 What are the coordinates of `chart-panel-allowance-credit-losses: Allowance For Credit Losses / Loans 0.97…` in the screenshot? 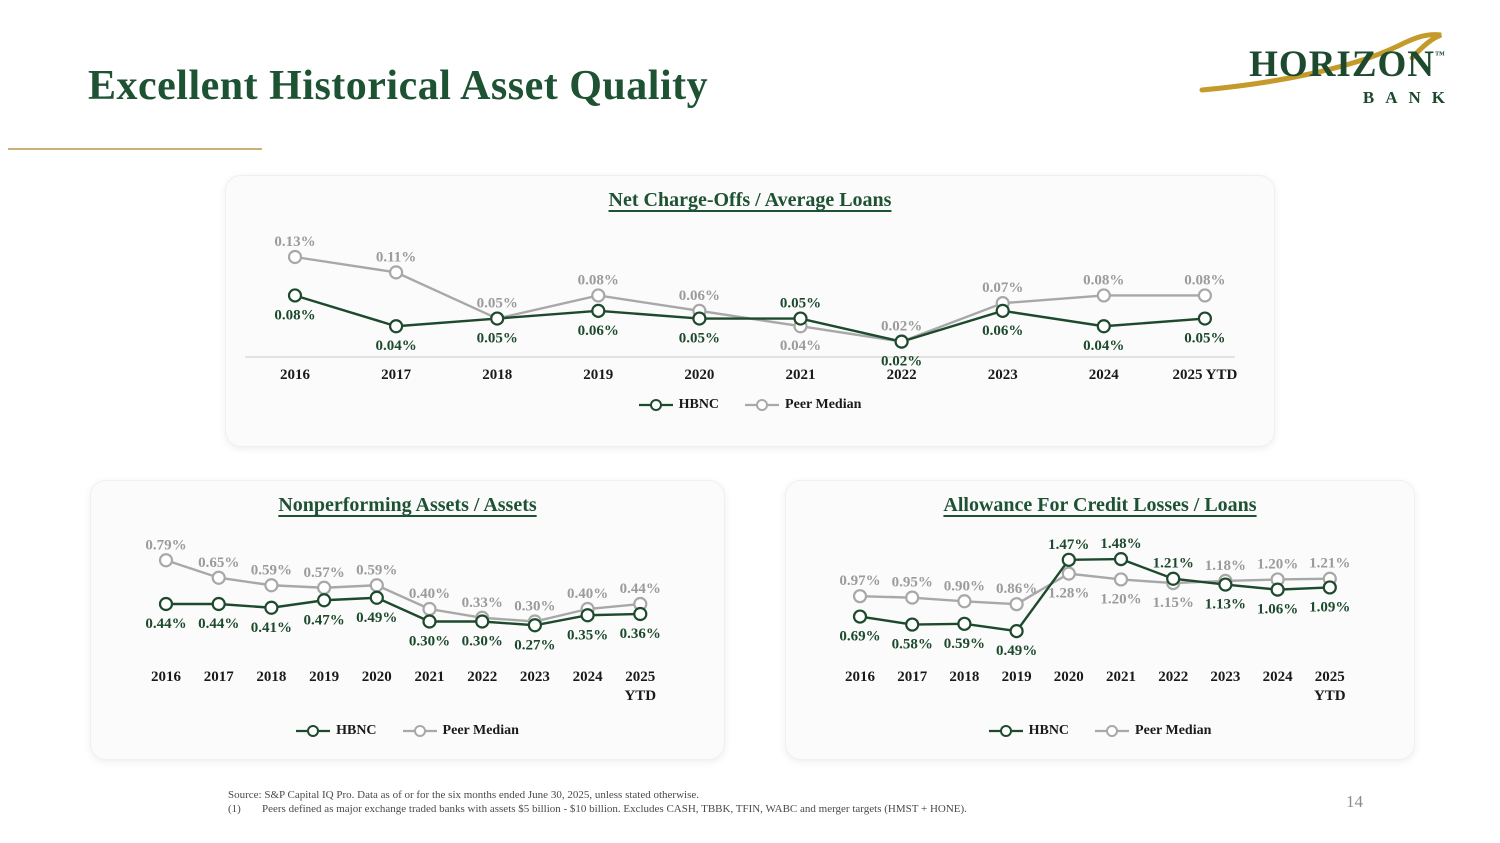 It's located at (1100, 620).